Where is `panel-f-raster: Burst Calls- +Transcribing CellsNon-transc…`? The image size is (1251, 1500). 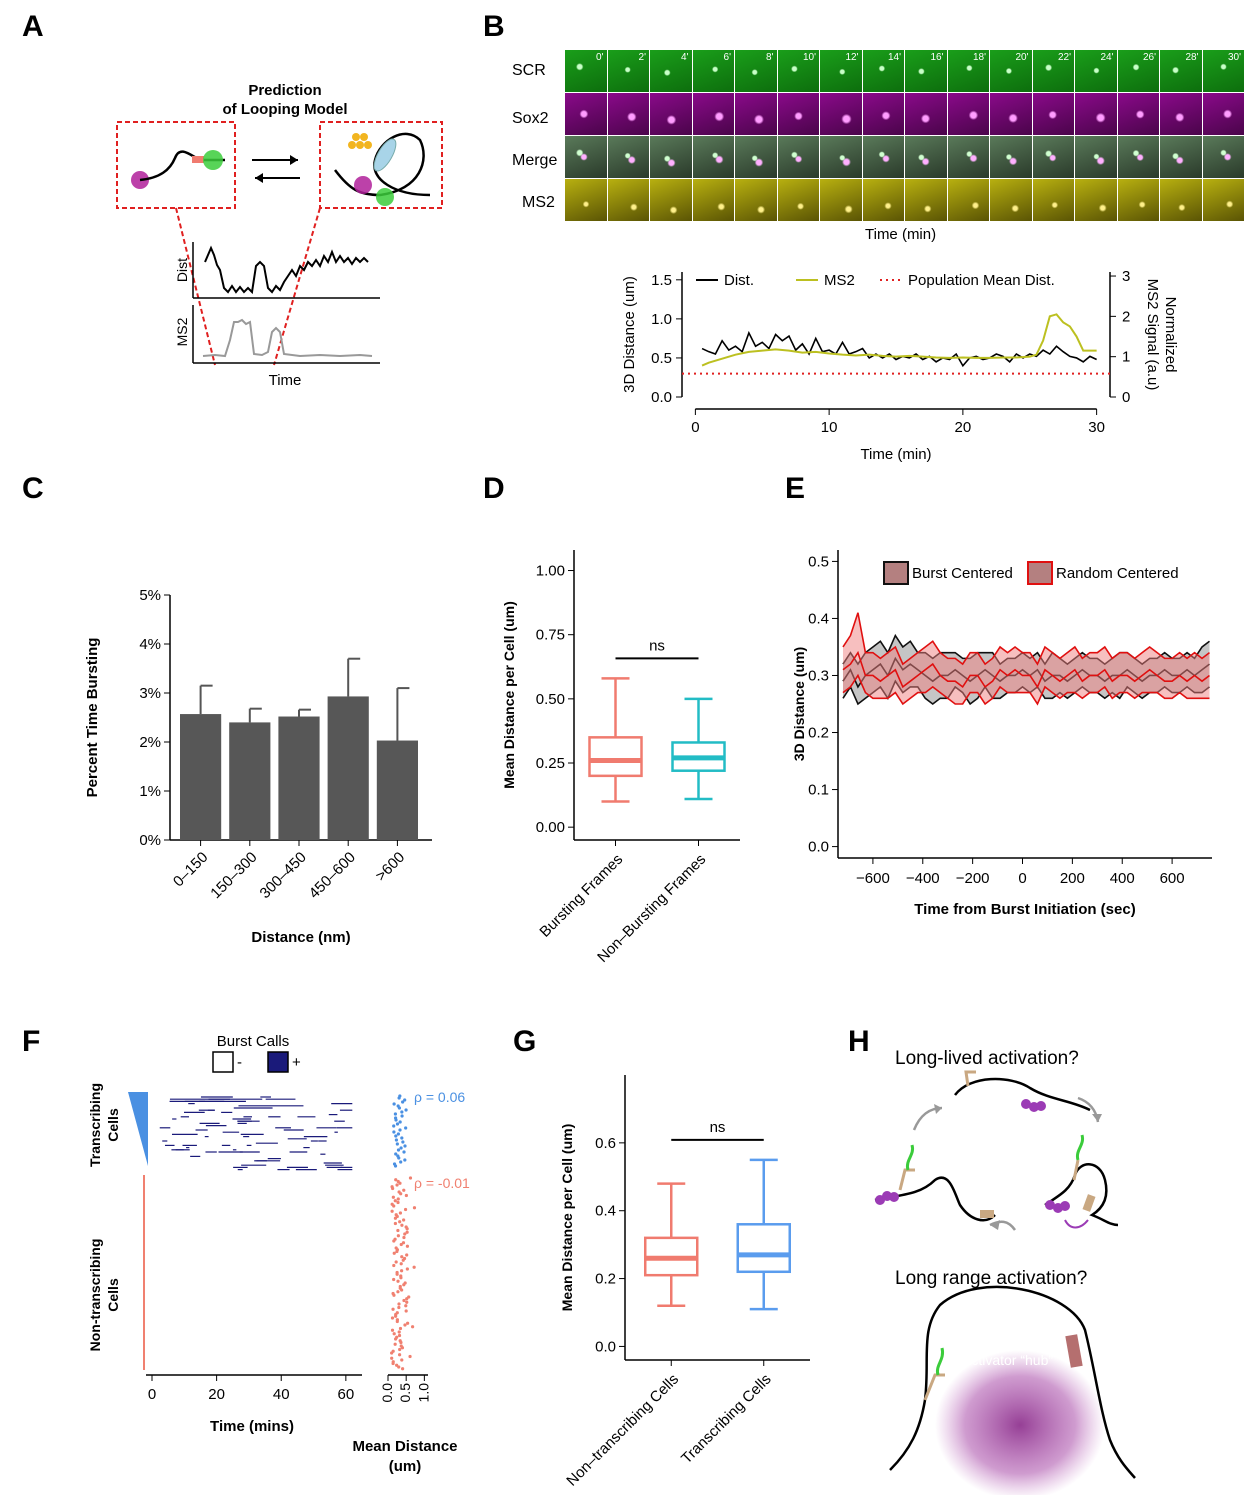
panel-f-raster: Burst Calls- +Transcribing CellsNon-transc… is located at coordinates (278, 1254).